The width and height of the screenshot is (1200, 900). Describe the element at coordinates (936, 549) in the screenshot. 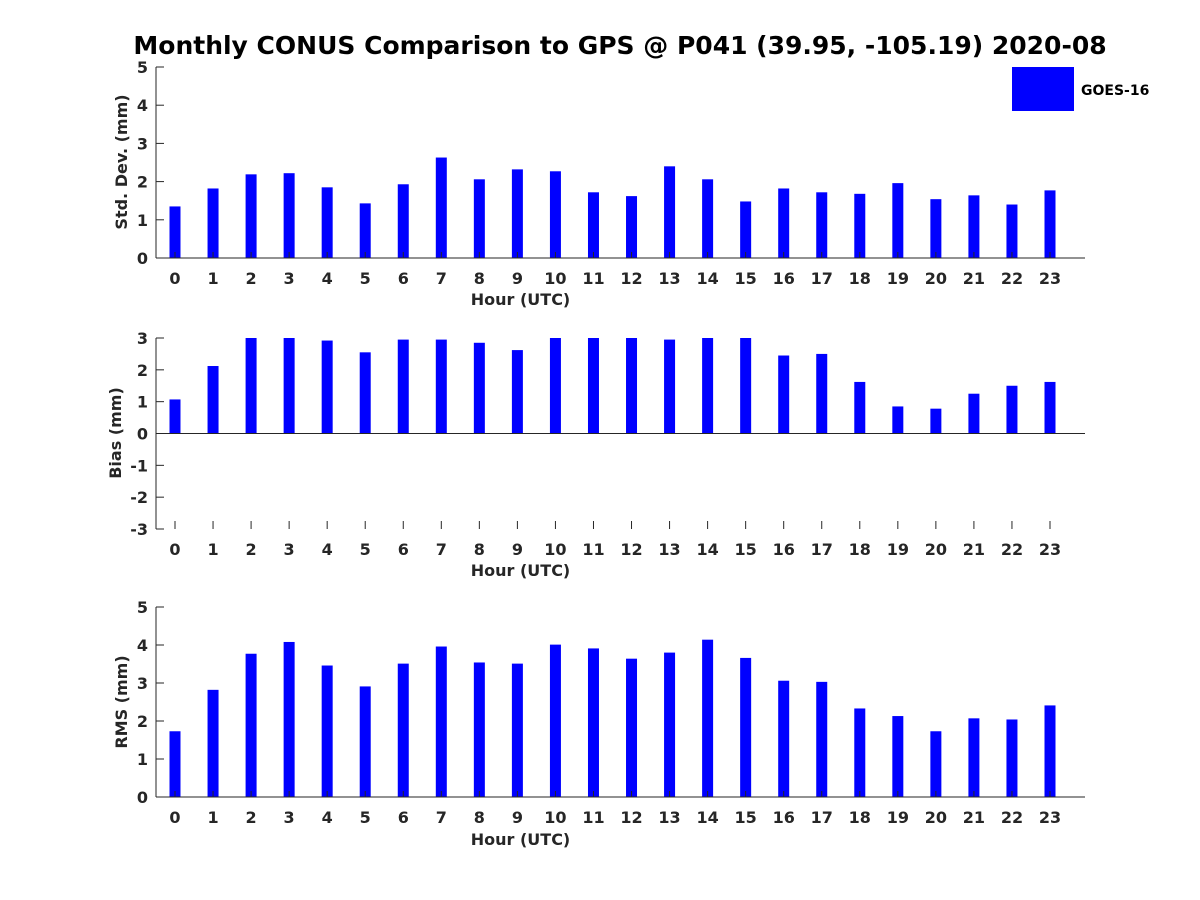

I see `x-tick-label: 20` at that location.